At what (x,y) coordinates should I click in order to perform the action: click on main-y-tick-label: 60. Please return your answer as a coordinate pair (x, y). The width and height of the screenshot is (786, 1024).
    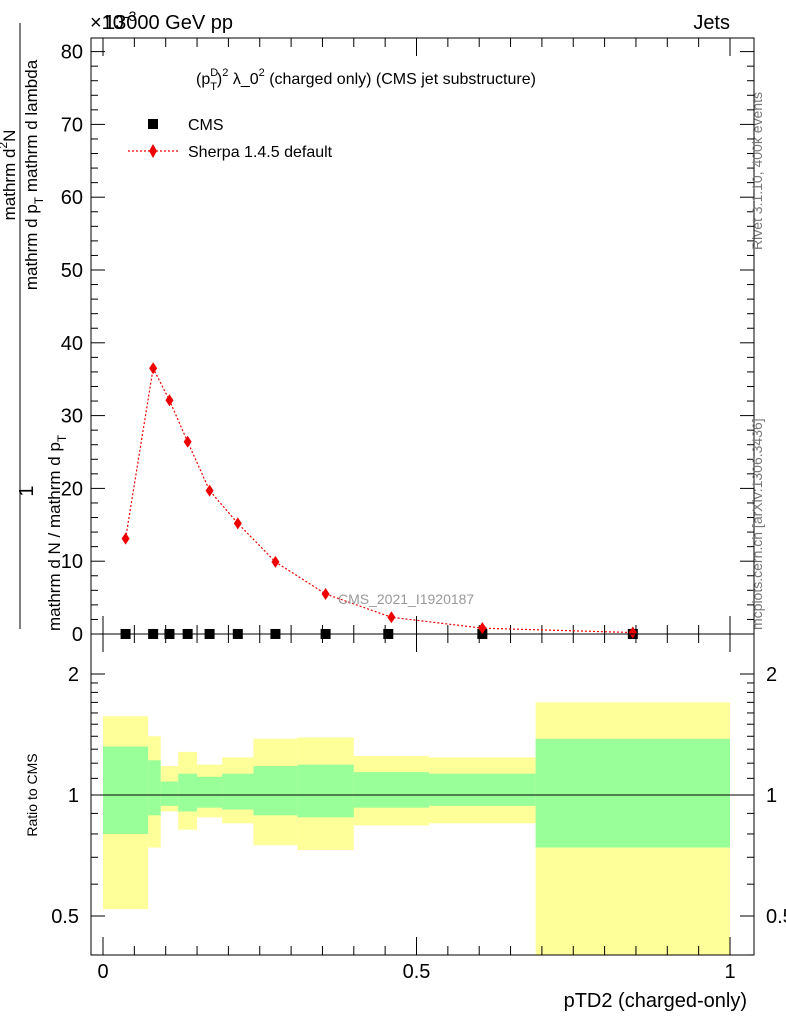
    Looking at the image, I should click on (72, 198).